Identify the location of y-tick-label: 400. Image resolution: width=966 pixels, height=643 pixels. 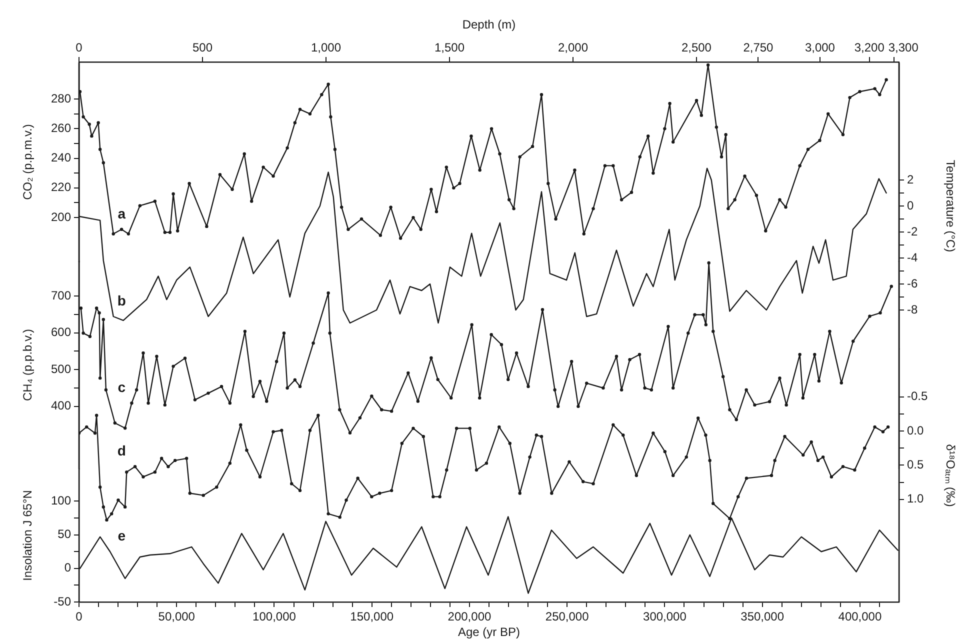
(61, 405).